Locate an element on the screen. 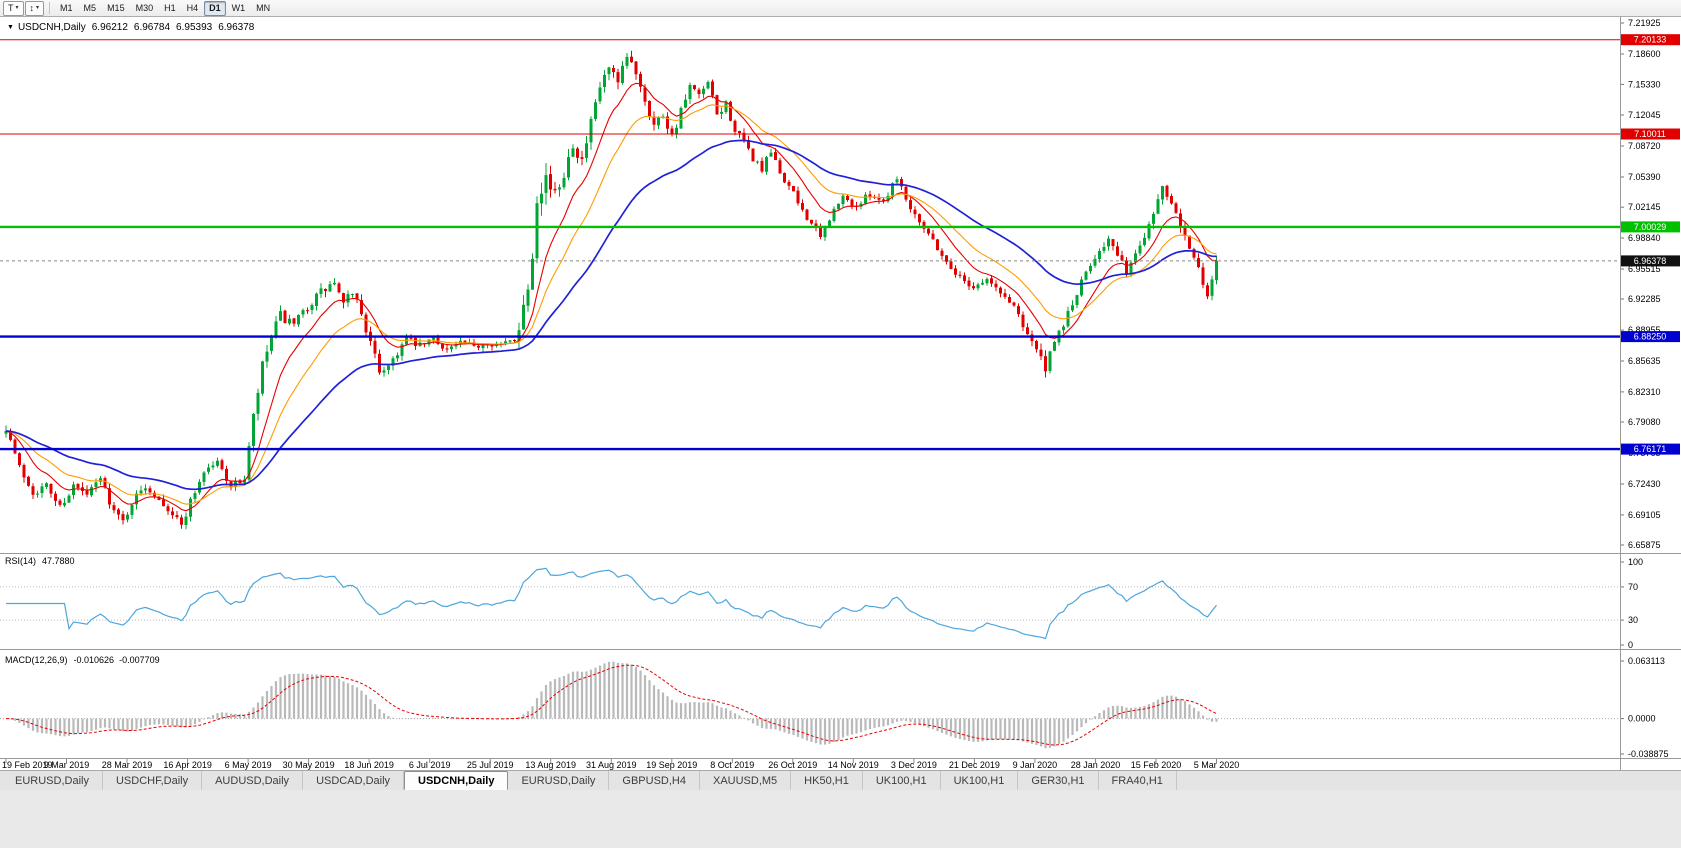  timeframe-h4-button: H4 is located at coordinates (192, 7).